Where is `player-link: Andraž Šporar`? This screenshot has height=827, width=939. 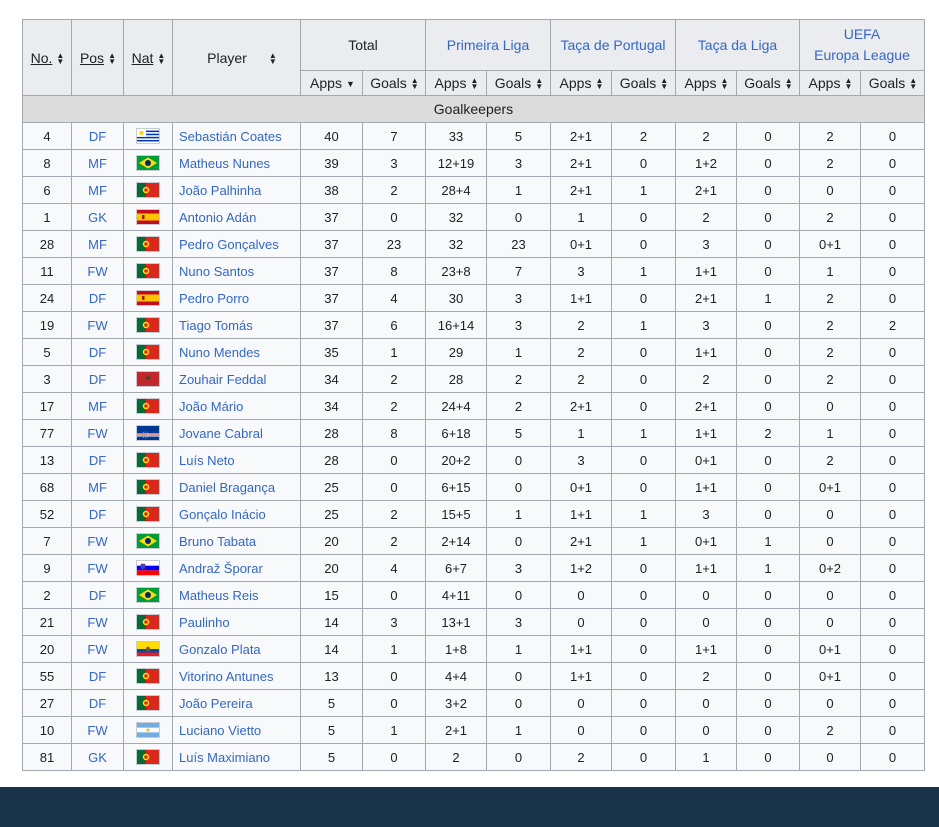
player-link: Andraž Šporar is located at coordinates (221, 568).